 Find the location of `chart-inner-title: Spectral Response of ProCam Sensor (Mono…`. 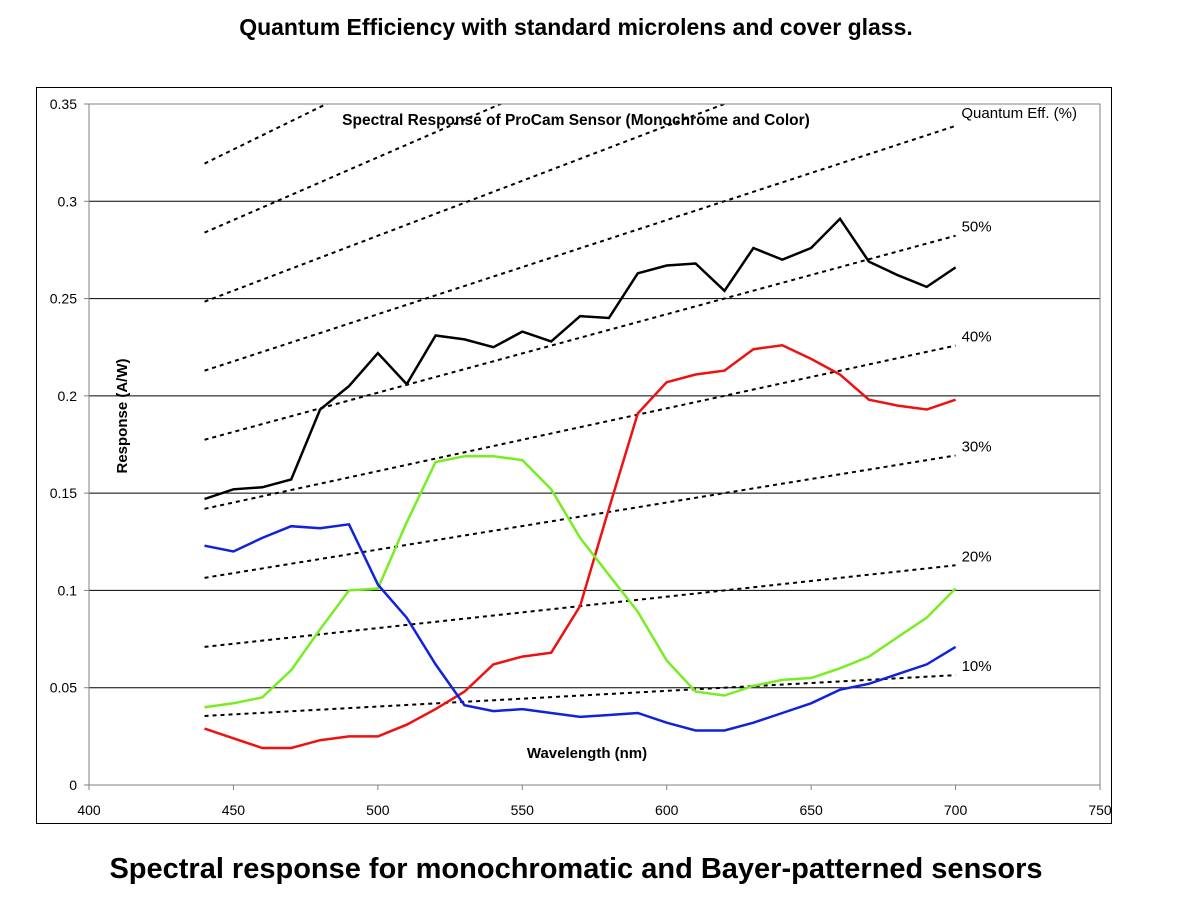

chart-inner-title: Spectral Response of ProCam Sensor (Mono… is located at coordinates (576, 120).